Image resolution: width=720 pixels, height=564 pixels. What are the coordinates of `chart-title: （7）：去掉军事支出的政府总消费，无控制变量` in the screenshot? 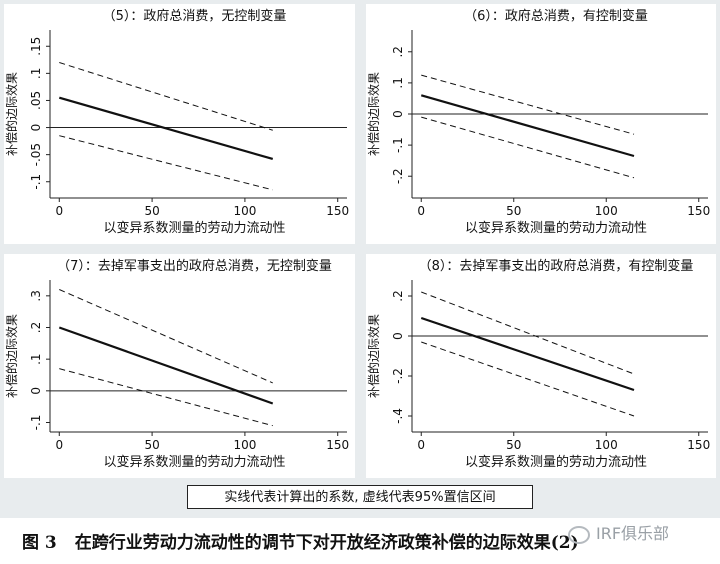 It's located at (194, 266).